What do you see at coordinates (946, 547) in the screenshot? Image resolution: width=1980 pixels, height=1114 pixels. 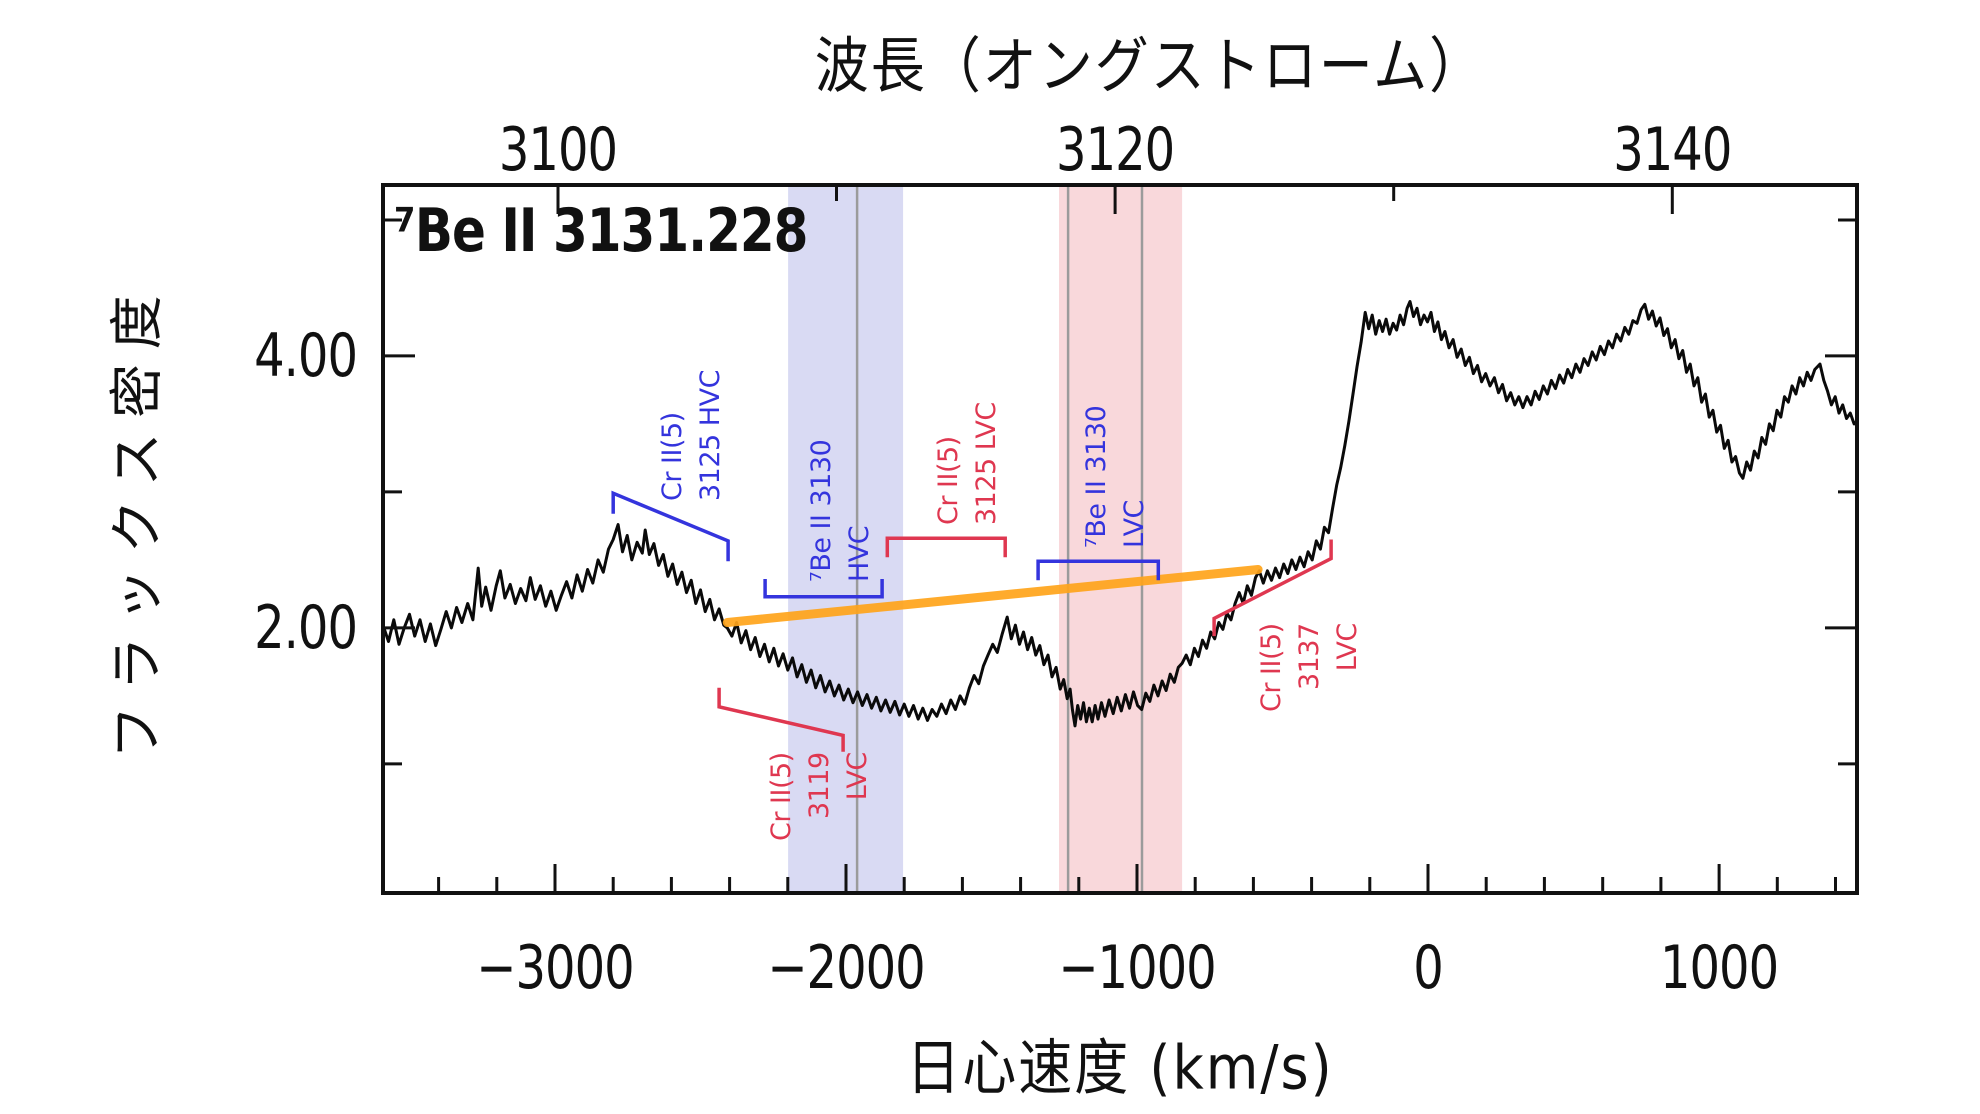 I see `crii-3125-lvc-bracket` at bounding box center [946, 547].